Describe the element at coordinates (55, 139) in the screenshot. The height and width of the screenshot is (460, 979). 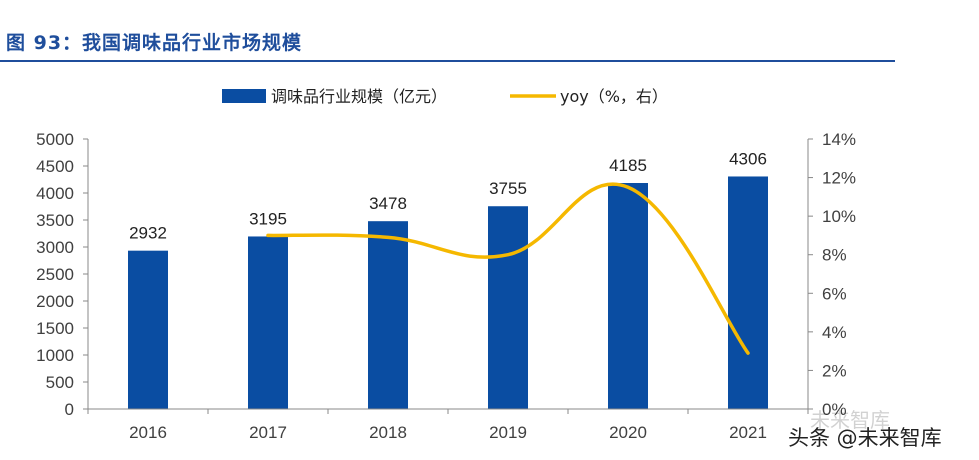
I see `left-tick-label: 5000` at that location.